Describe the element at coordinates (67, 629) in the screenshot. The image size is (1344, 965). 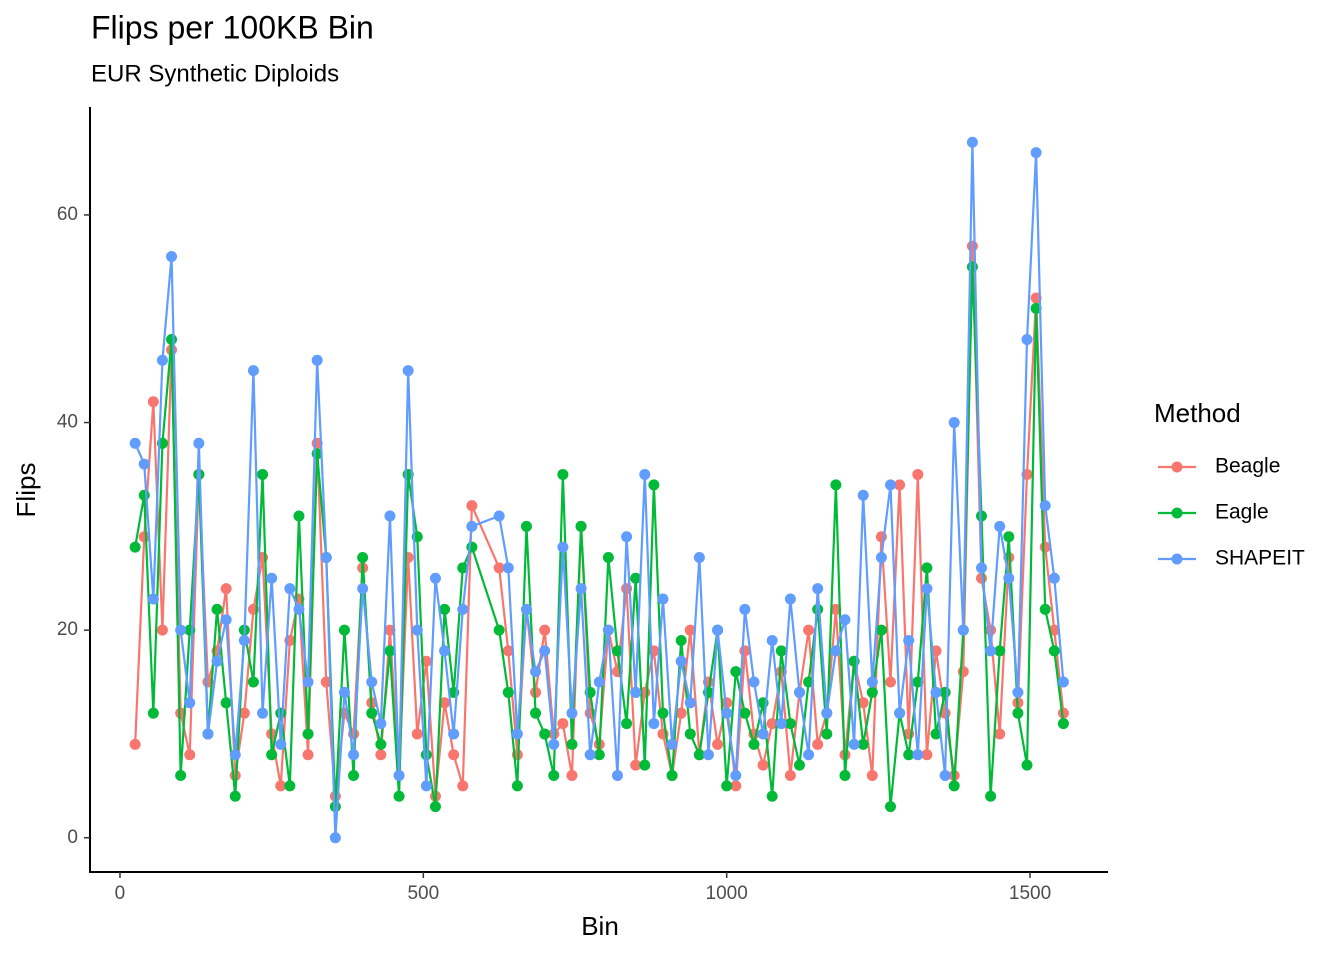
I see `y-tick-label: 20` at that location.